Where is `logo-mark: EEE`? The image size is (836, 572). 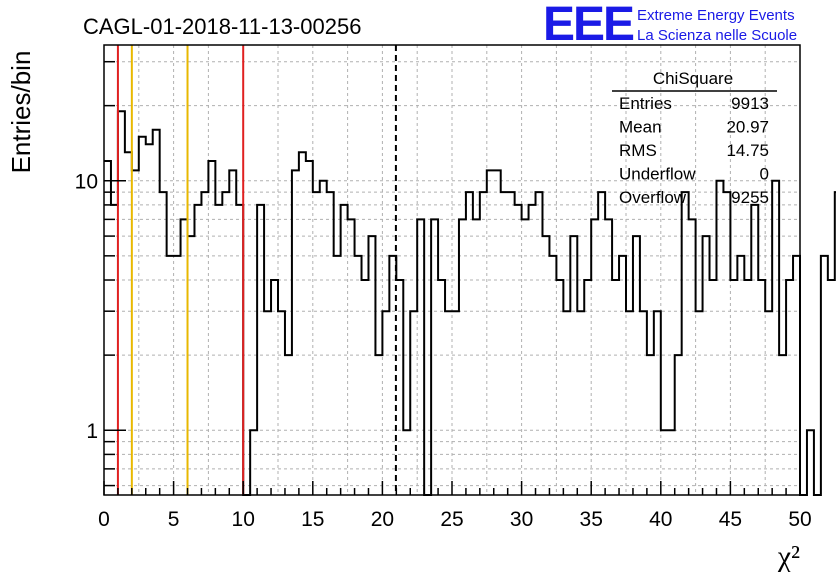 logo-mark: EEE is located at coordinates (588, 25).